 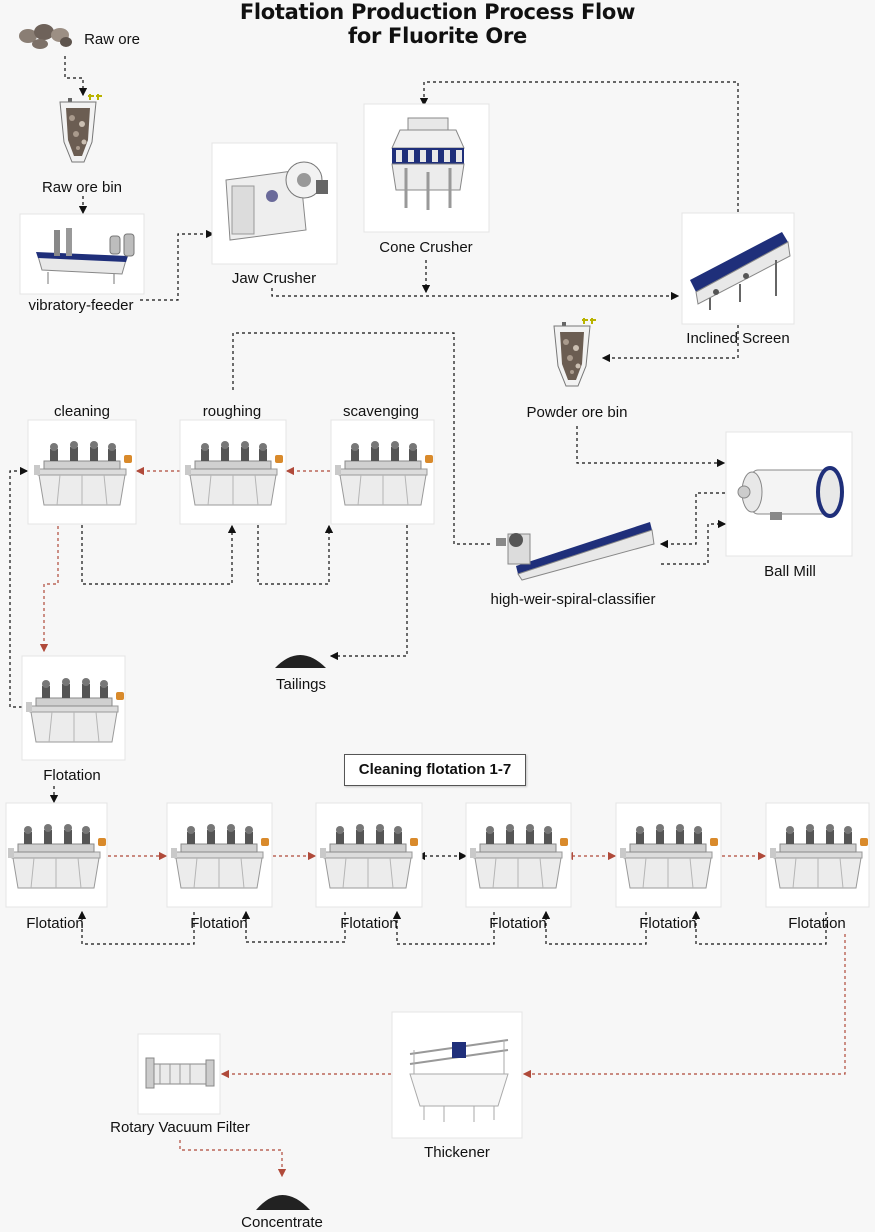 What do you see at coordinates (575, 551) in the screenshot?
I see `spiral-classifier-icon` at bounding box center [575, 551].